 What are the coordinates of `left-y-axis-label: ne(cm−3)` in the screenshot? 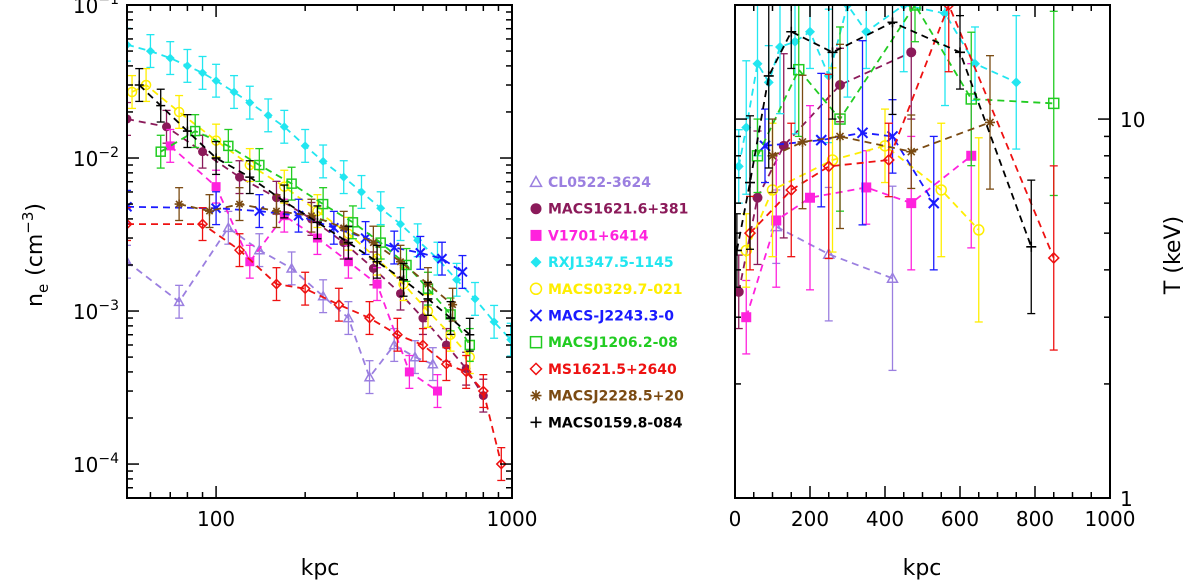 It's located at (35, 255).